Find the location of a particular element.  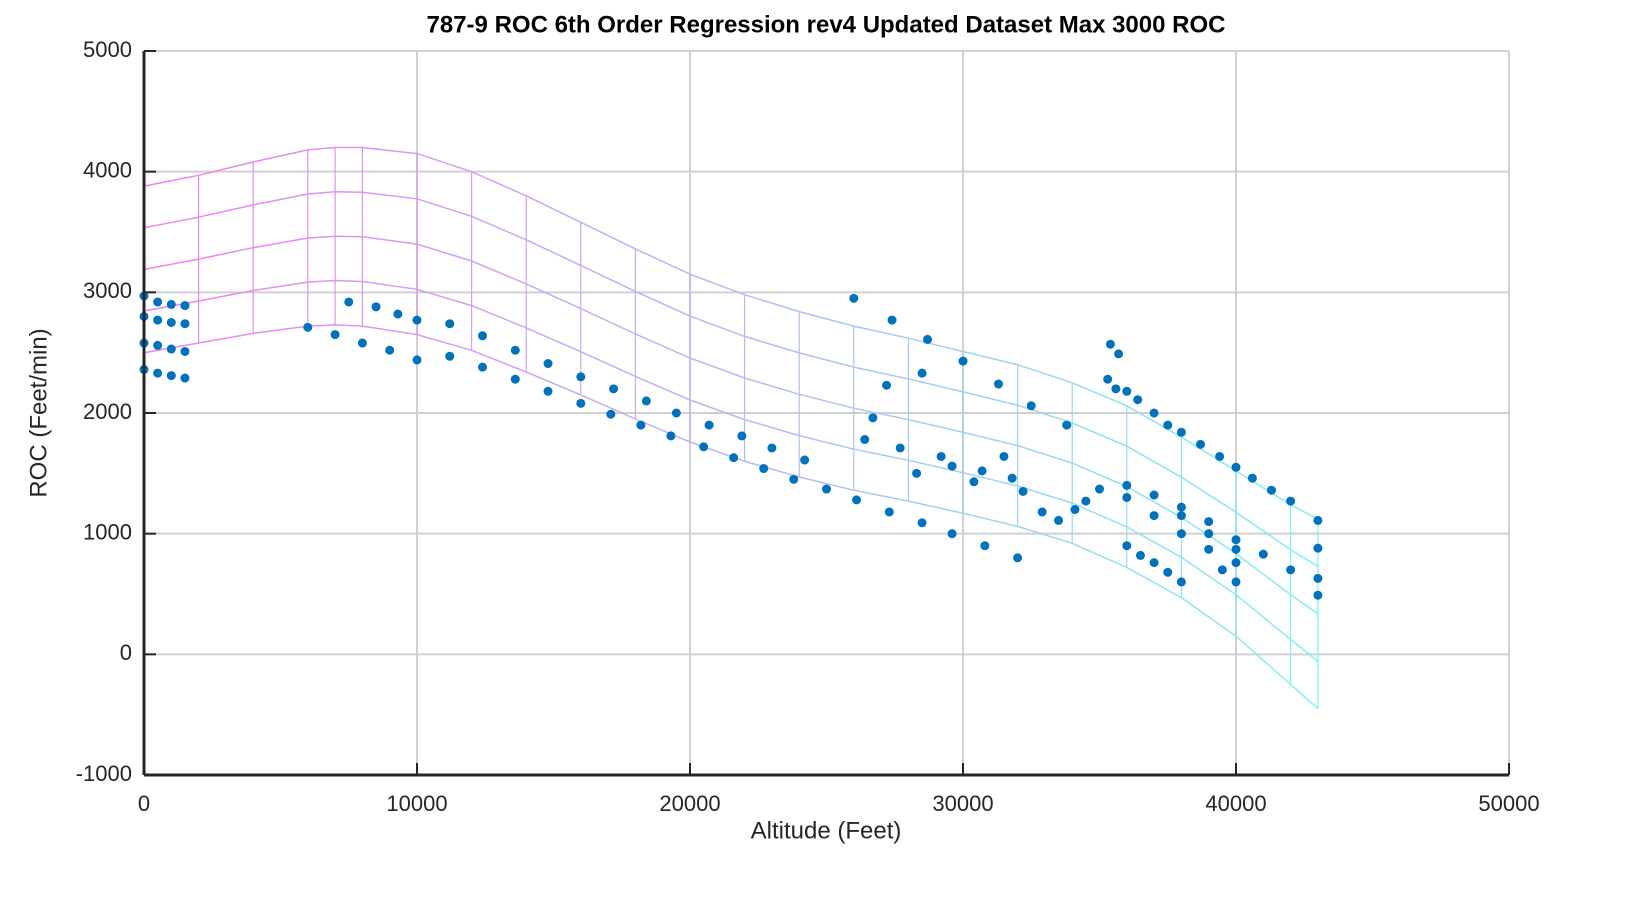

y-tick-label: 4000 is located at coordinates (107, 169).